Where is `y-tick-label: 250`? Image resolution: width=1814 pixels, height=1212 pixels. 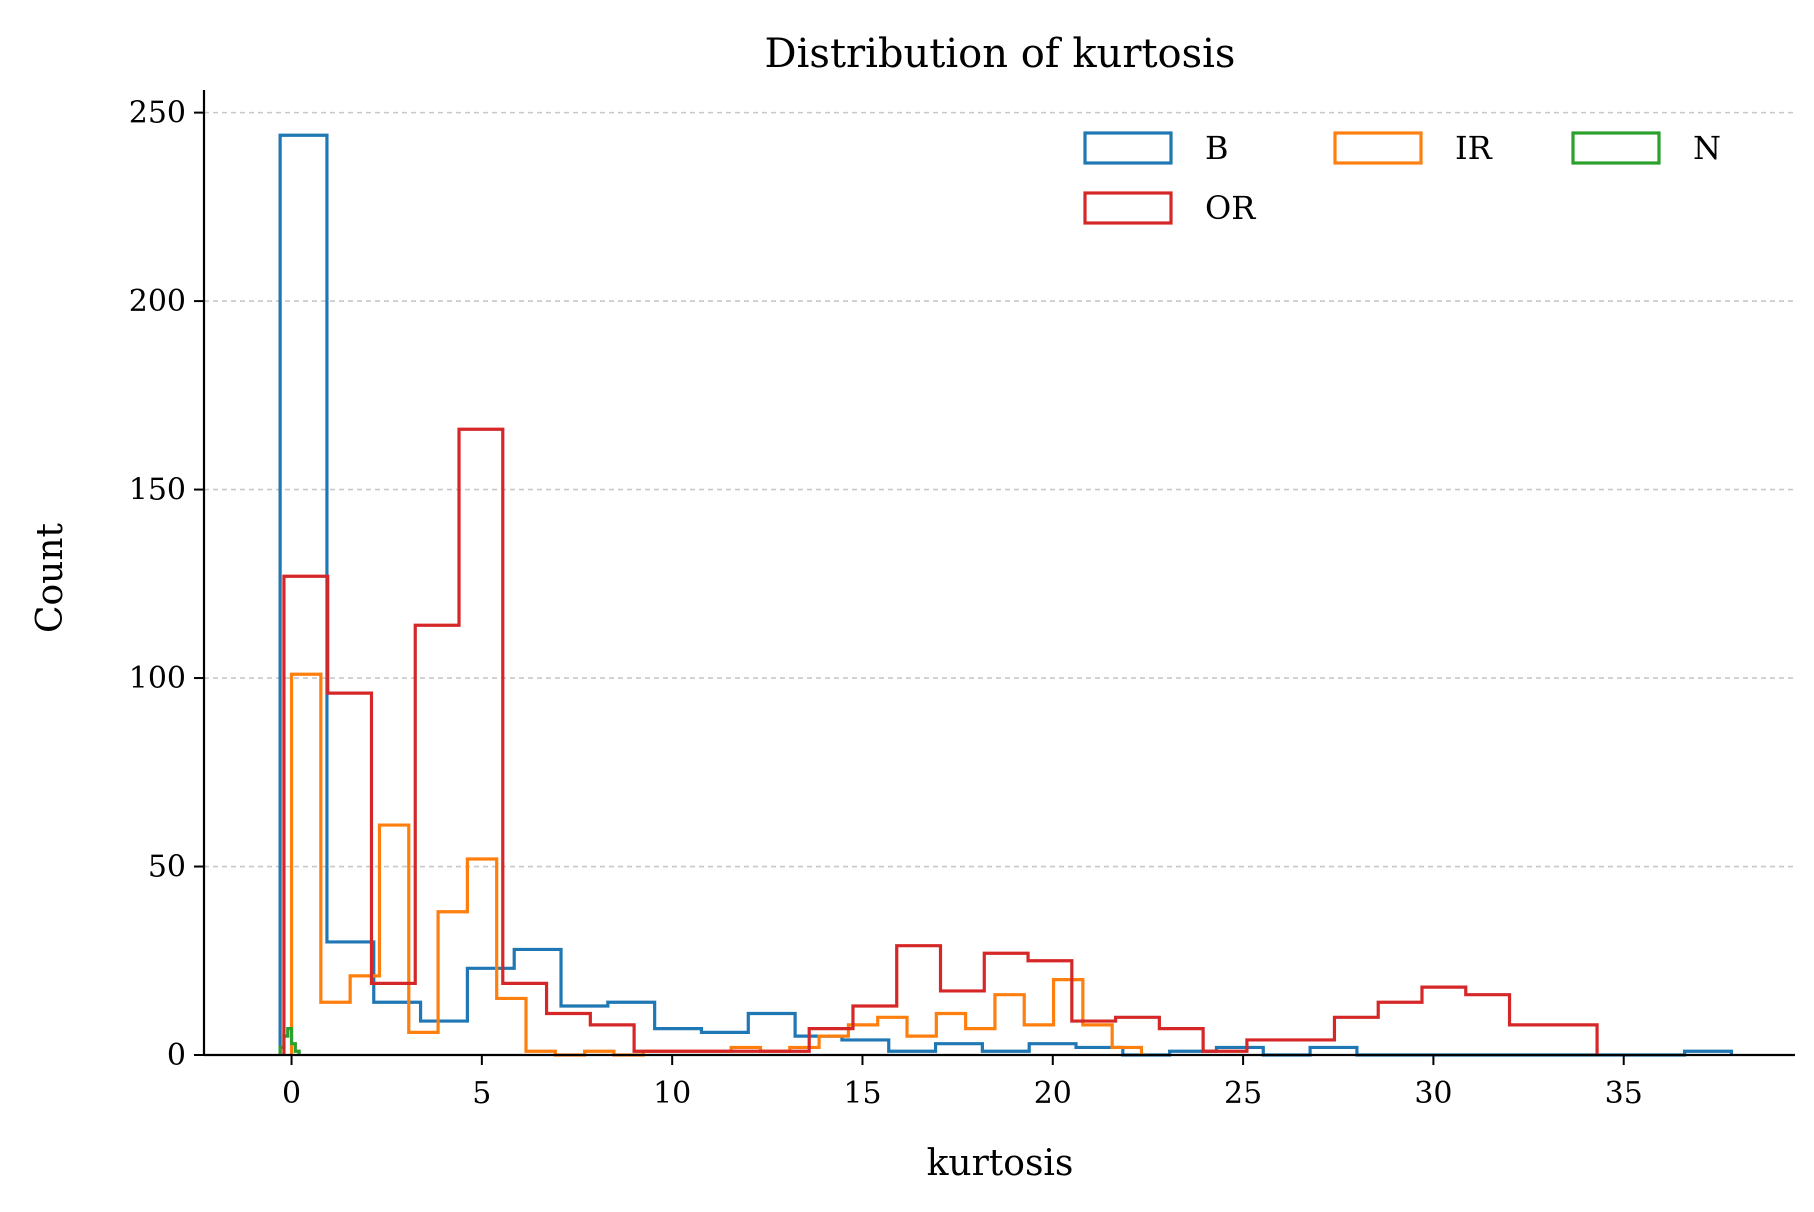 y-tick-label: 250 is located at coordinates (157, 113).